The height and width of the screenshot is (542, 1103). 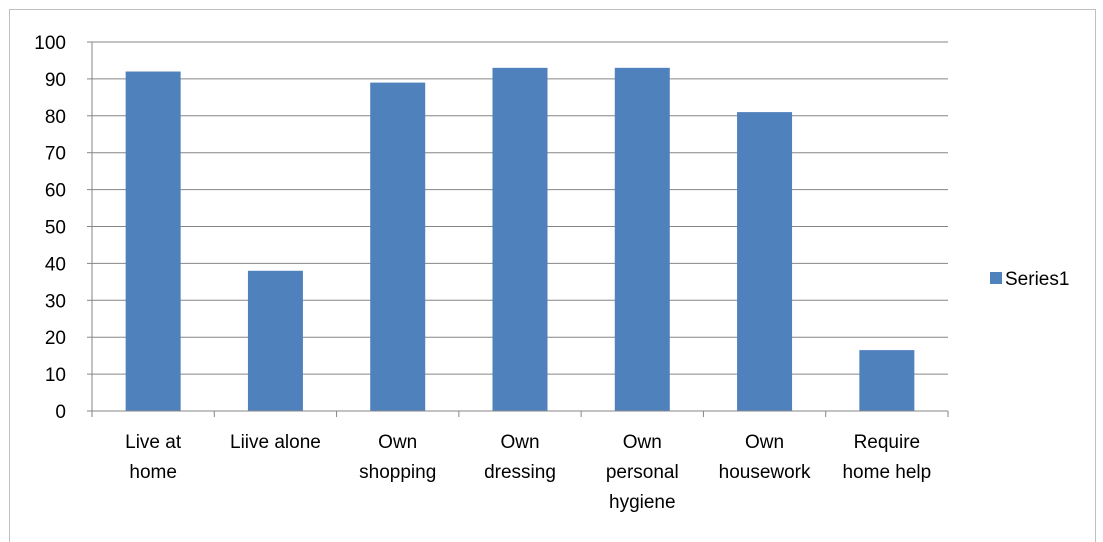 I want to click on x-tick-label: Own personal hygiene, so click(x=642, y=472).